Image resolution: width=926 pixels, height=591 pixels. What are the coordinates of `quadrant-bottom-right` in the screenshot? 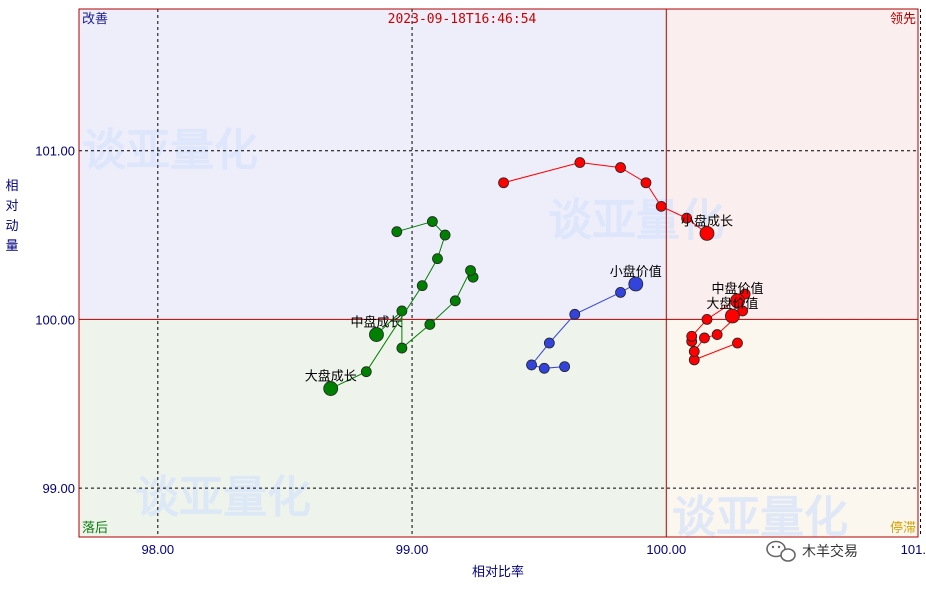 It's located at (792, 428).